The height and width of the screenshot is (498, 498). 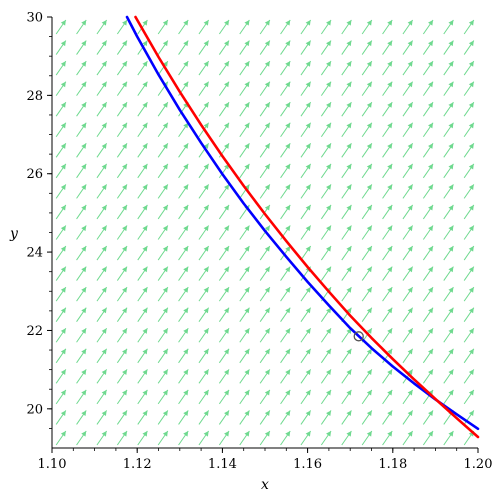 What do you see at coordinates (34, 331) in the screenshot?
I see `y-tick-label: 22` at bounding box center [34, 331].